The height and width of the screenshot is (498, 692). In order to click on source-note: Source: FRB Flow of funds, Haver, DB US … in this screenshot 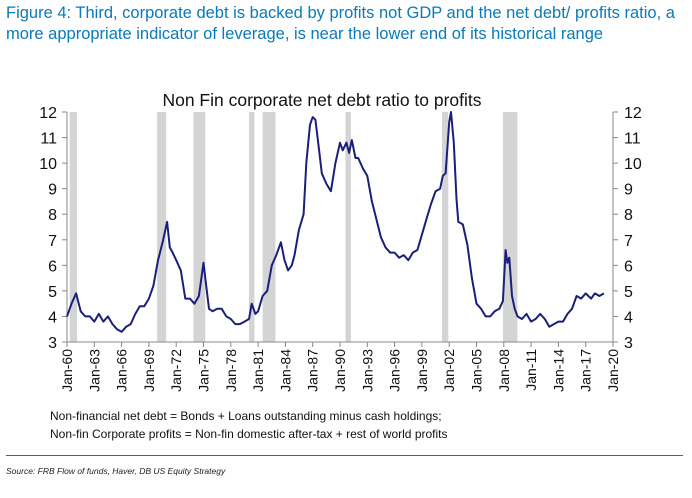, I will do `click(116, 471)`.